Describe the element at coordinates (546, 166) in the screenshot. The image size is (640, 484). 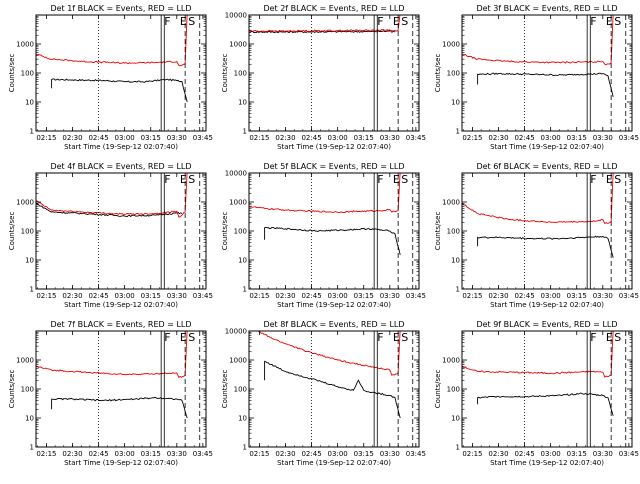
I see `panel-title: Det 6f BLACK = Events, RED = LLD` at that location.